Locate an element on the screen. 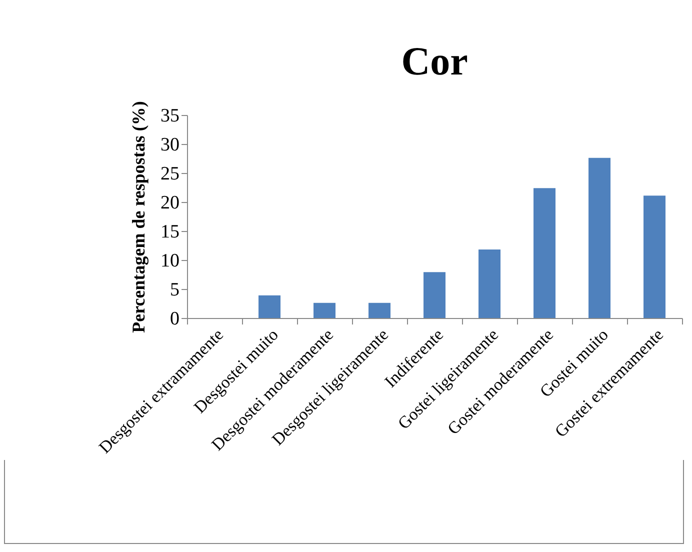  y-tick-label: 15 is located at coordinates (170, 232).